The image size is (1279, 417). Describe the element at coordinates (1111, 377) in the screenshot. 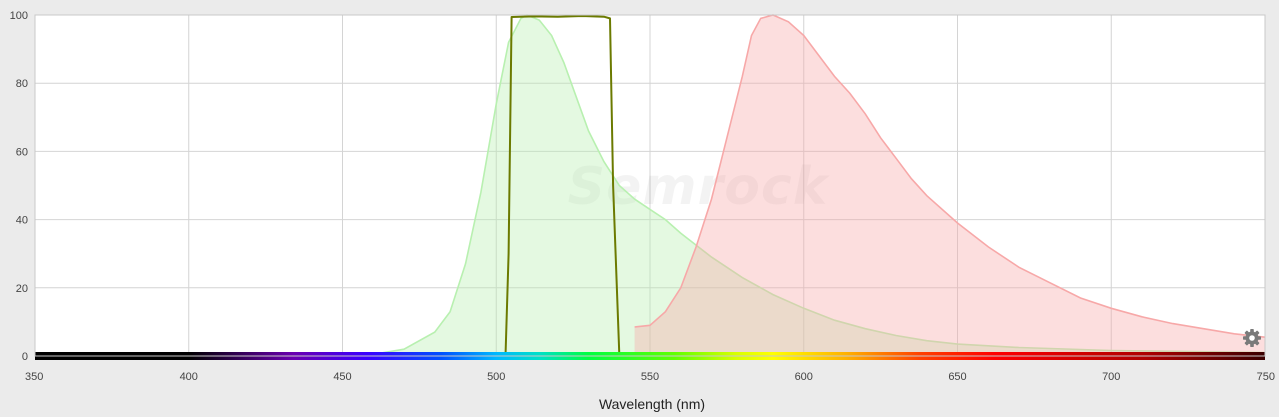

I see `x-tick-label: 700` at that location.